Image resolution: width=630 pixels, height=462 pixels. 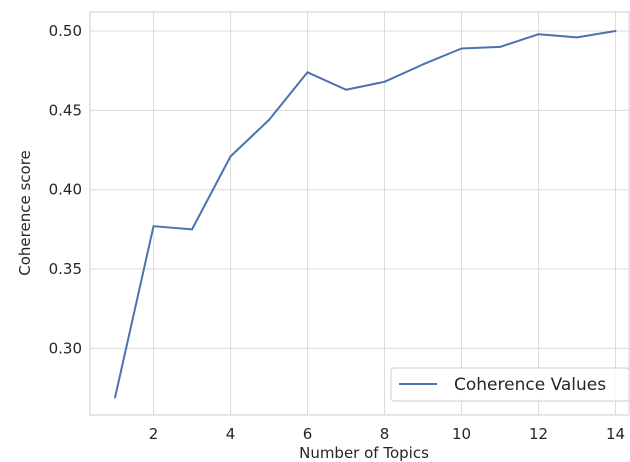 I want to click on y-tick-label: 0.35, so click(x=65, y=269).